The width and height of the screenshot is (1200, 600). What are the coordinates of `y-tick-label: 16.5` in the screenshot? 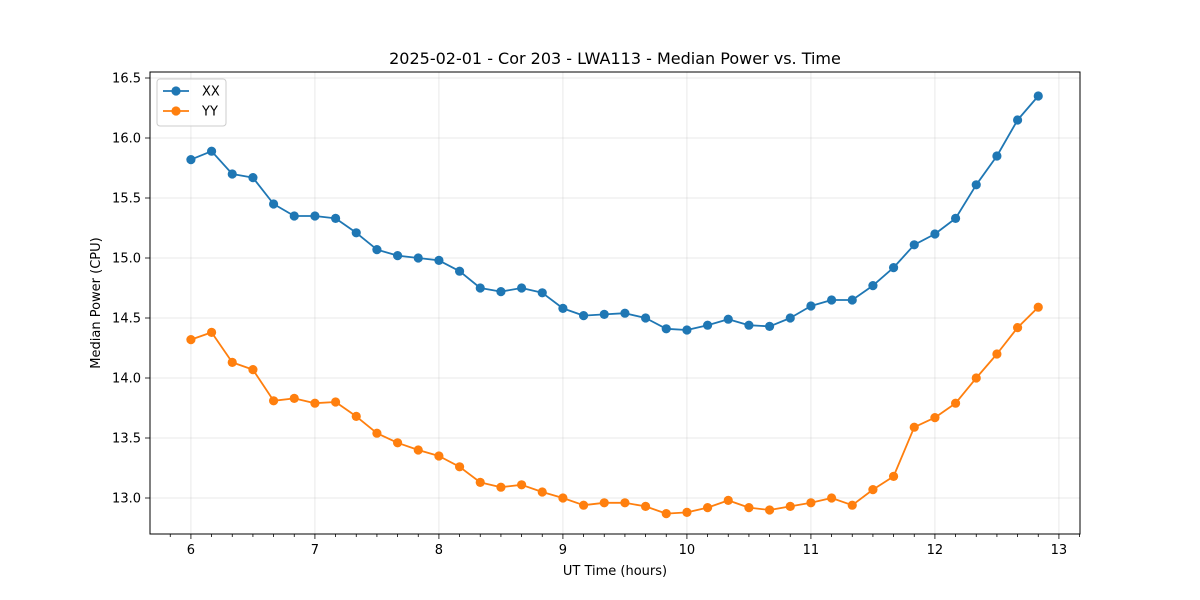 It's located at (126, 79).